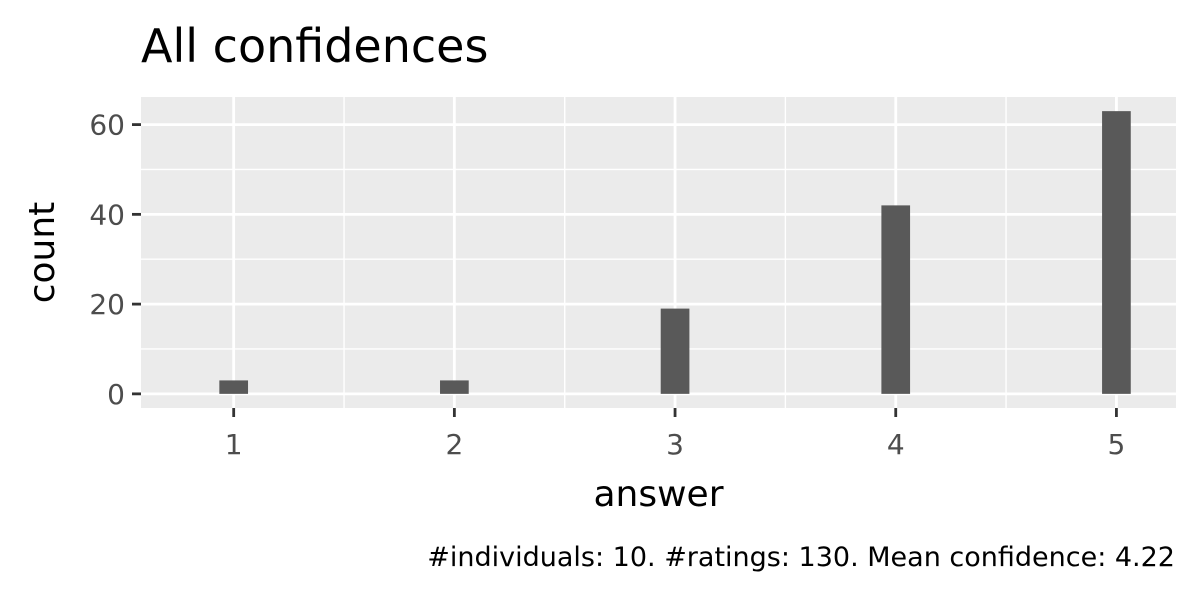  What do you see at coordinates (454, 444) in the screenshot?
I see `x-tick-label: 2` at bounding box center [454, 444].